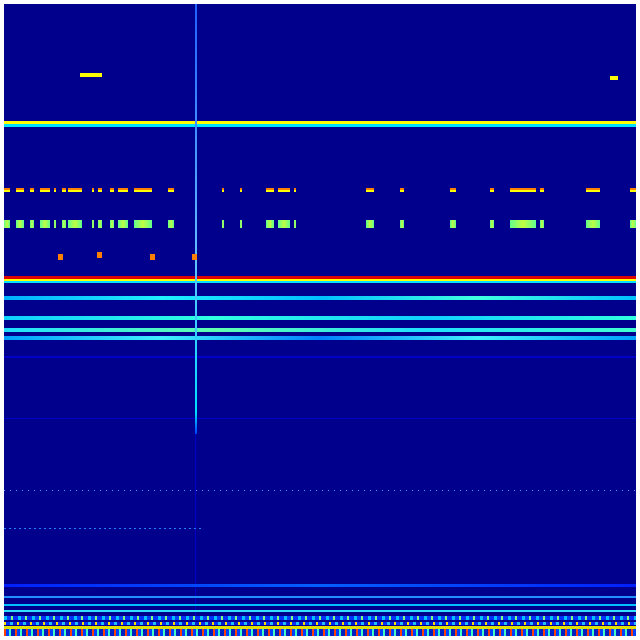 This screenshot has height=640, width=640. Describe the element at coordinates (196, 219) in the screenshot. I see `vertical-line` at that location.